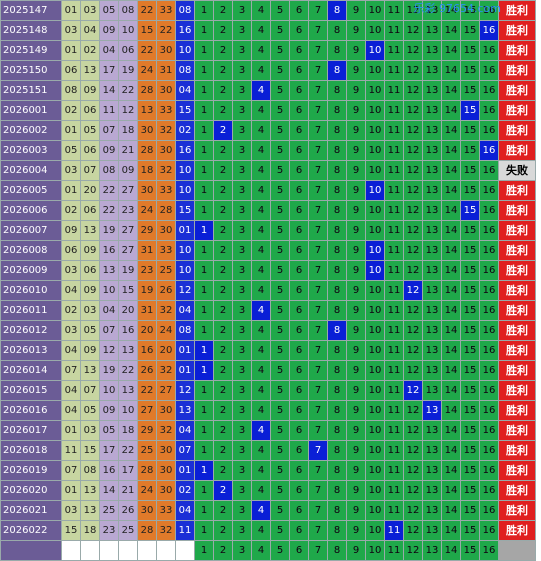 Image resolution: width=541 pixels, height=561 pixels. Describe the element at coordinates (185, 550) in the screenshot. I see `blue-number-cell` at that location.